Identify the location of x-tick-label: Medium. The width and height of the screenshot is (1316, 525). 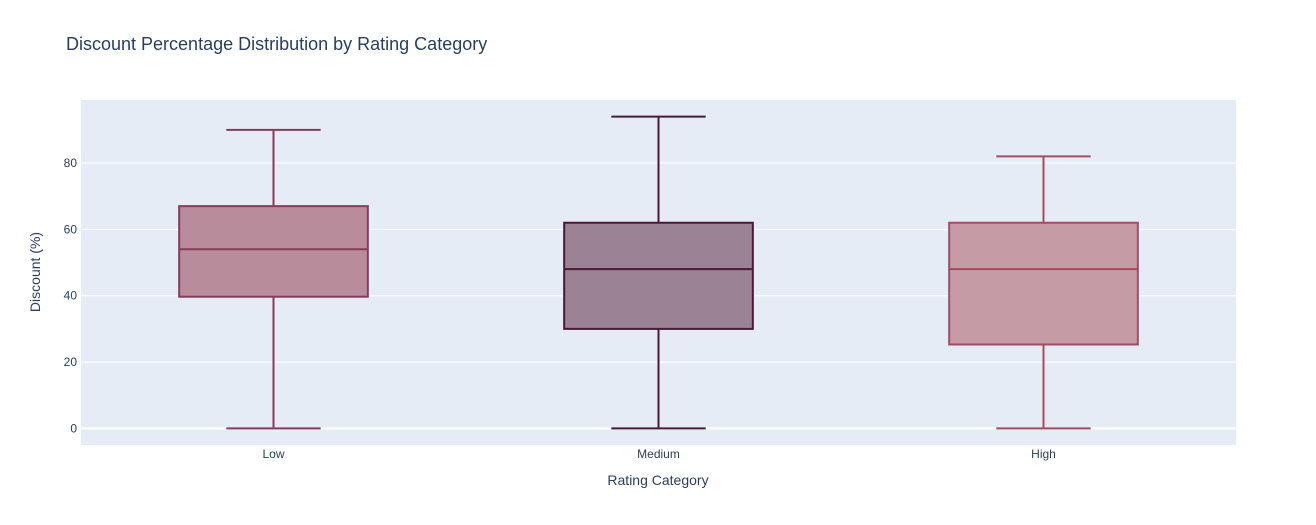
(658, 454).